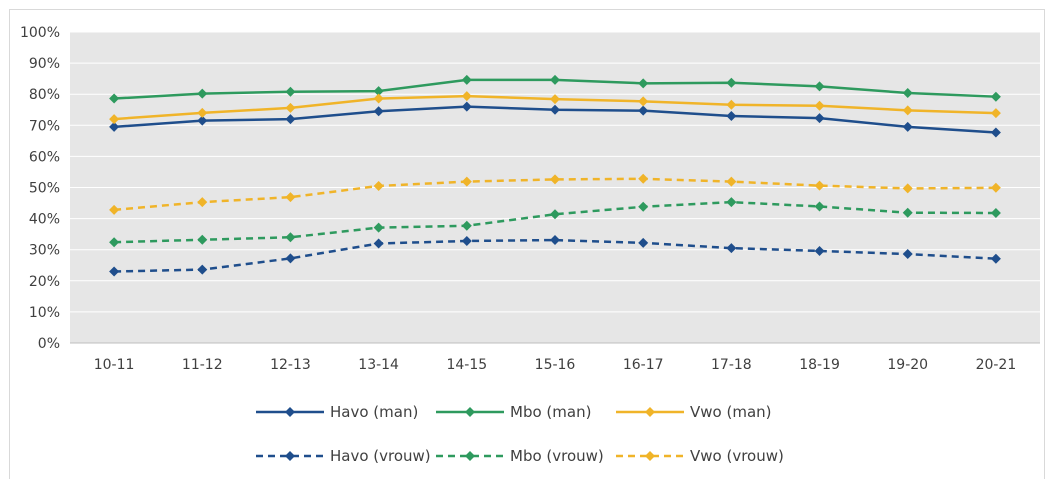  Describe the element at coordinates (557, 456) in the screenshot. I see `legend-label: Mbo (vrouw)` at that location.